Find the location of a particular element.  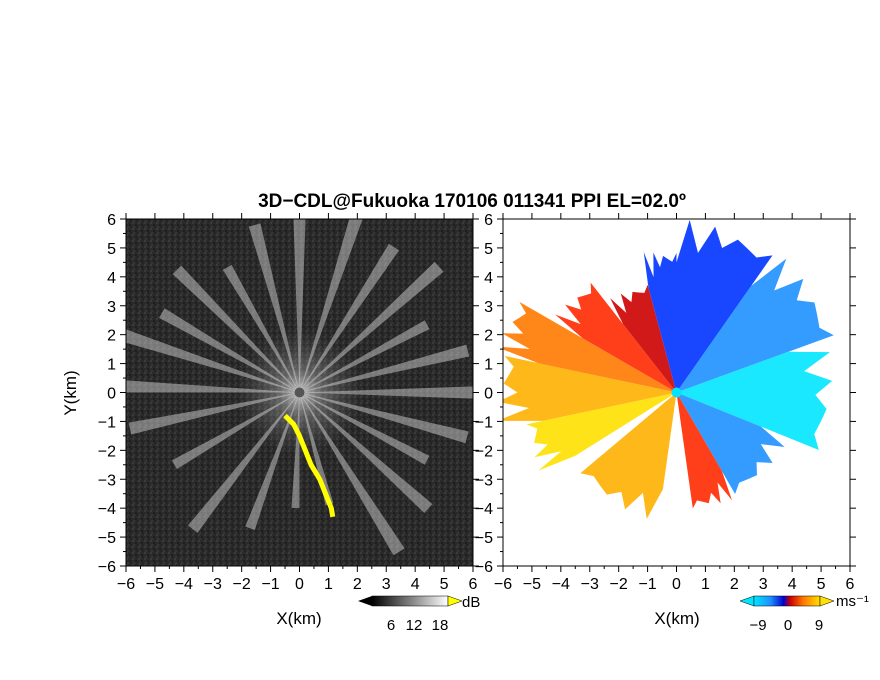

velocity-colorbar: ms⁻¹ −9 0 9 is located at coordinates (804, 613).